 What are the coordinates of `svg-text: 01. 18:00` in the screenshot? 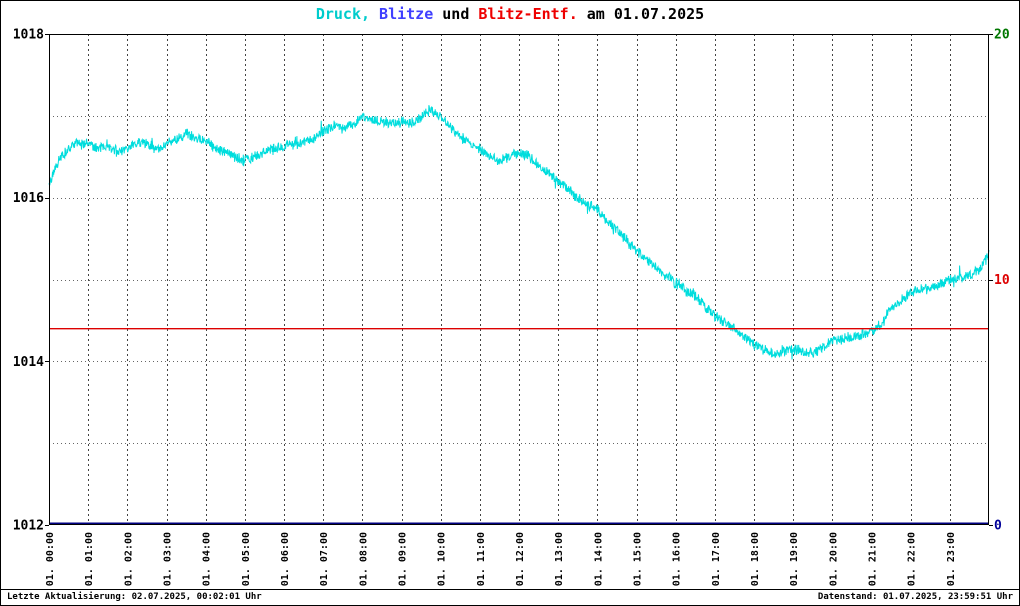 It's located at (755, 559).